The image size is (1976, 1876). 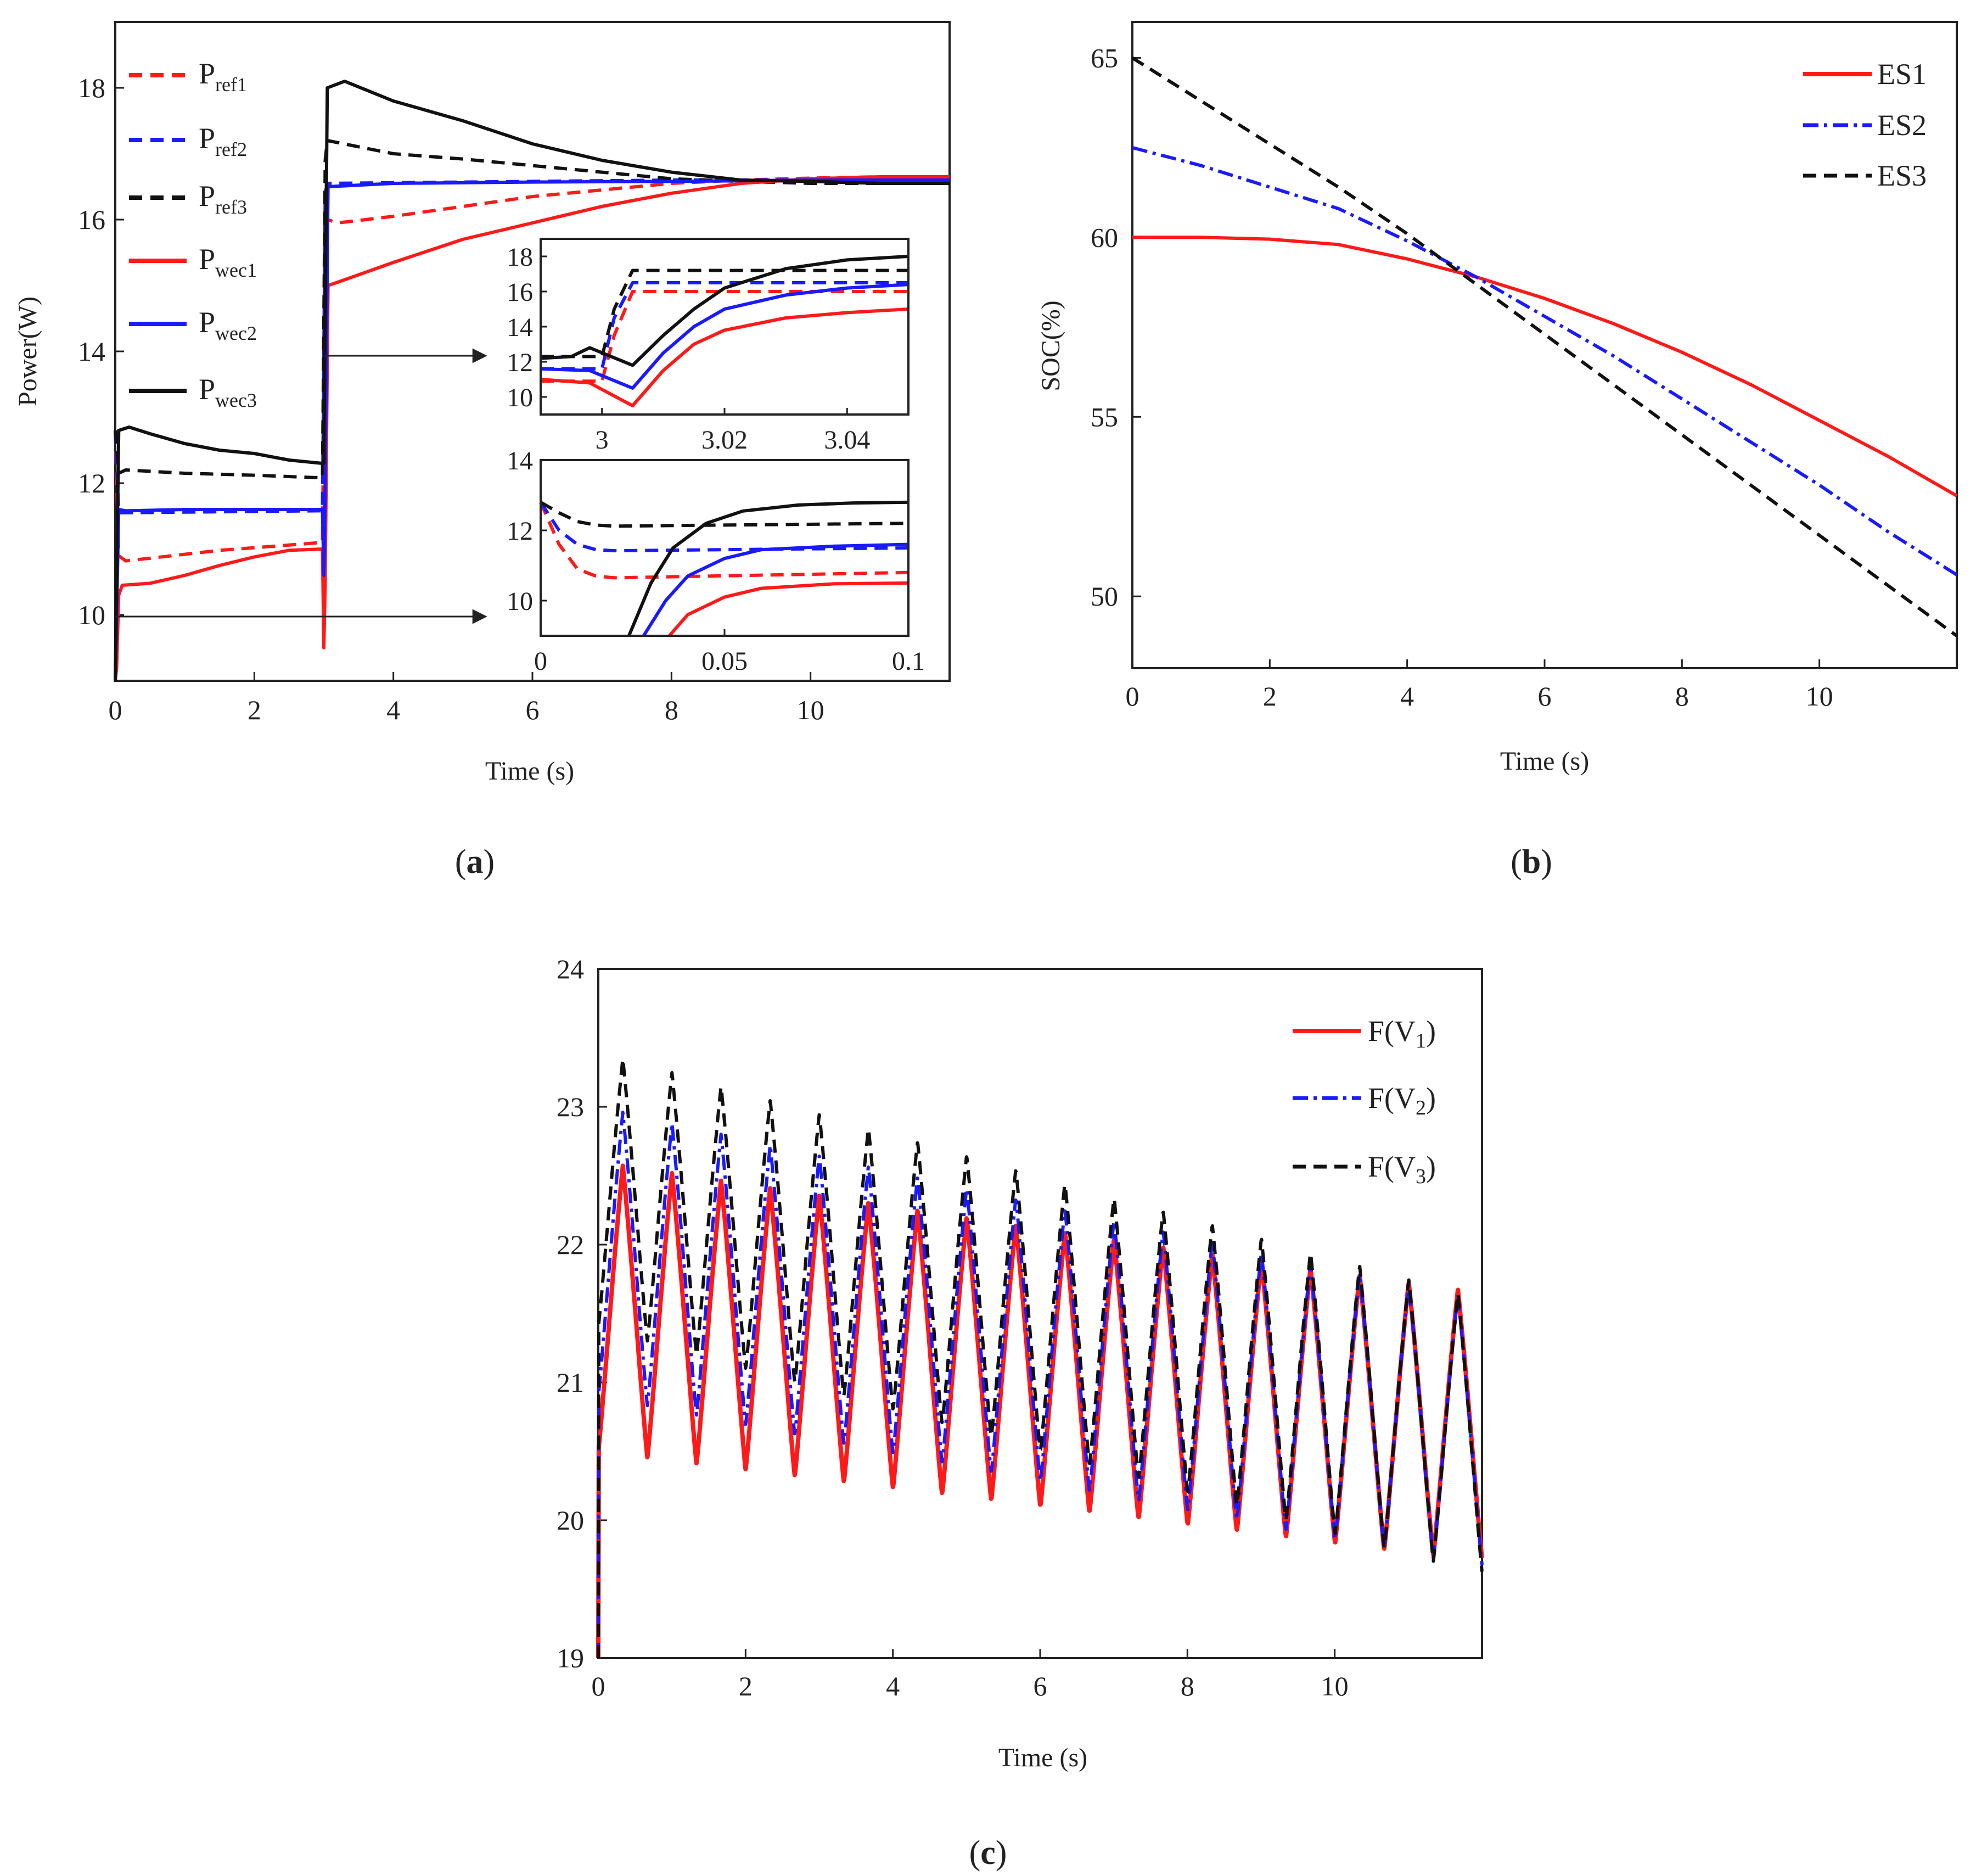 What do you see at coordinates (193, 234) in the screenshot?
I see `panel-a-legend: Pref1 Pref2 Pref3 Pwec1 Pwec2 Pwec3` at bounding box center [193, 234].